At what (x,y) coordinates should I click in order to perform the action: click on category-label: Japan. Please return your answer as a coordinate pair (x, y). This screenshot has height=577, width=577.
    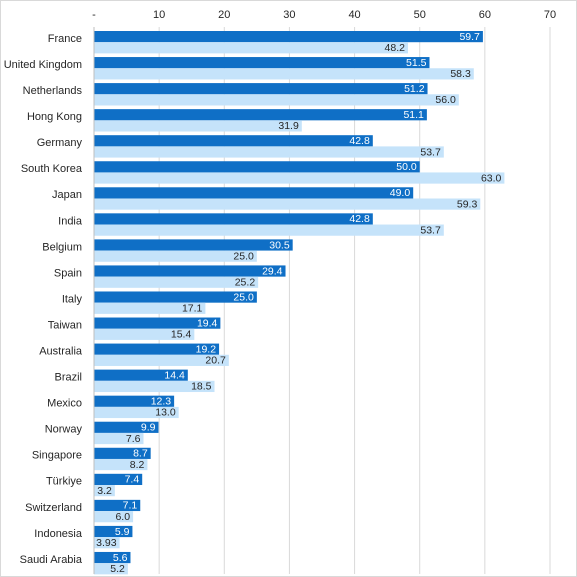
    Looking at the image, I should click on (67, 195).